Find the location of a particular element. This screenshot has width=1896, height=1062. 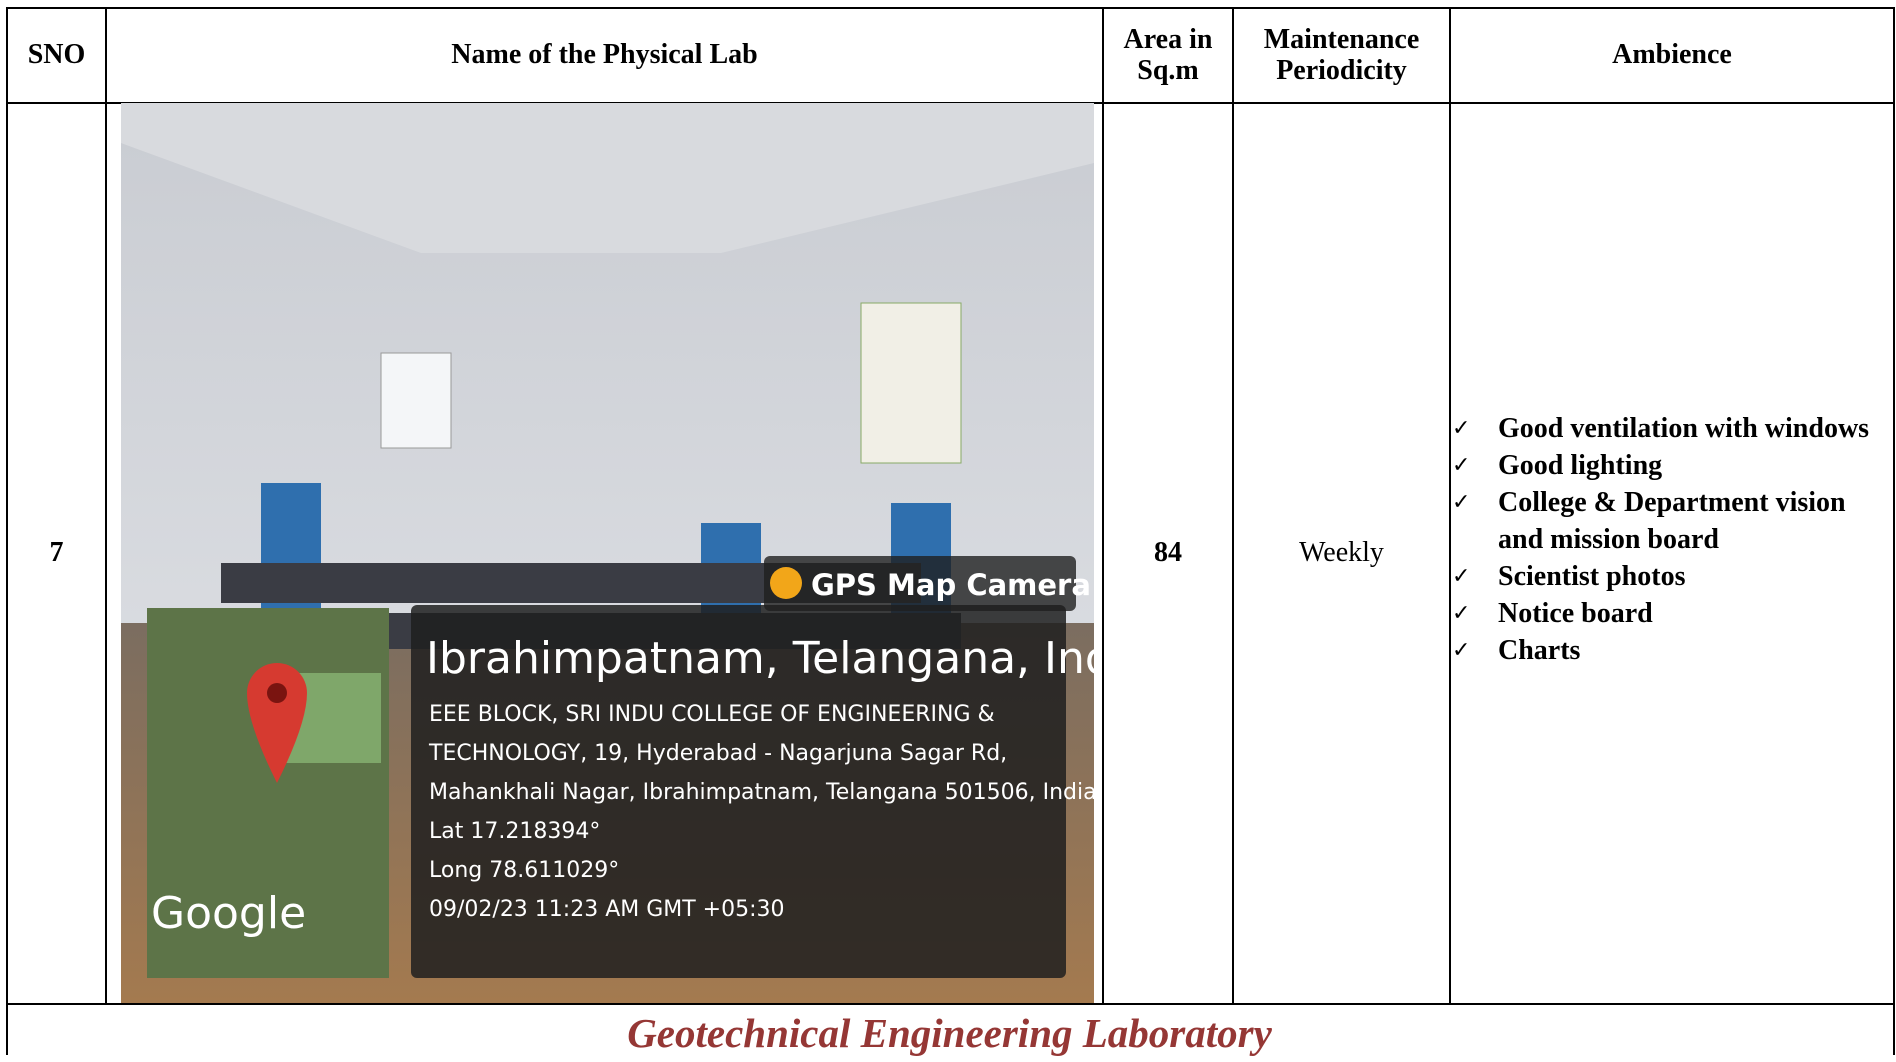

window is located at coordinates (416, 400).